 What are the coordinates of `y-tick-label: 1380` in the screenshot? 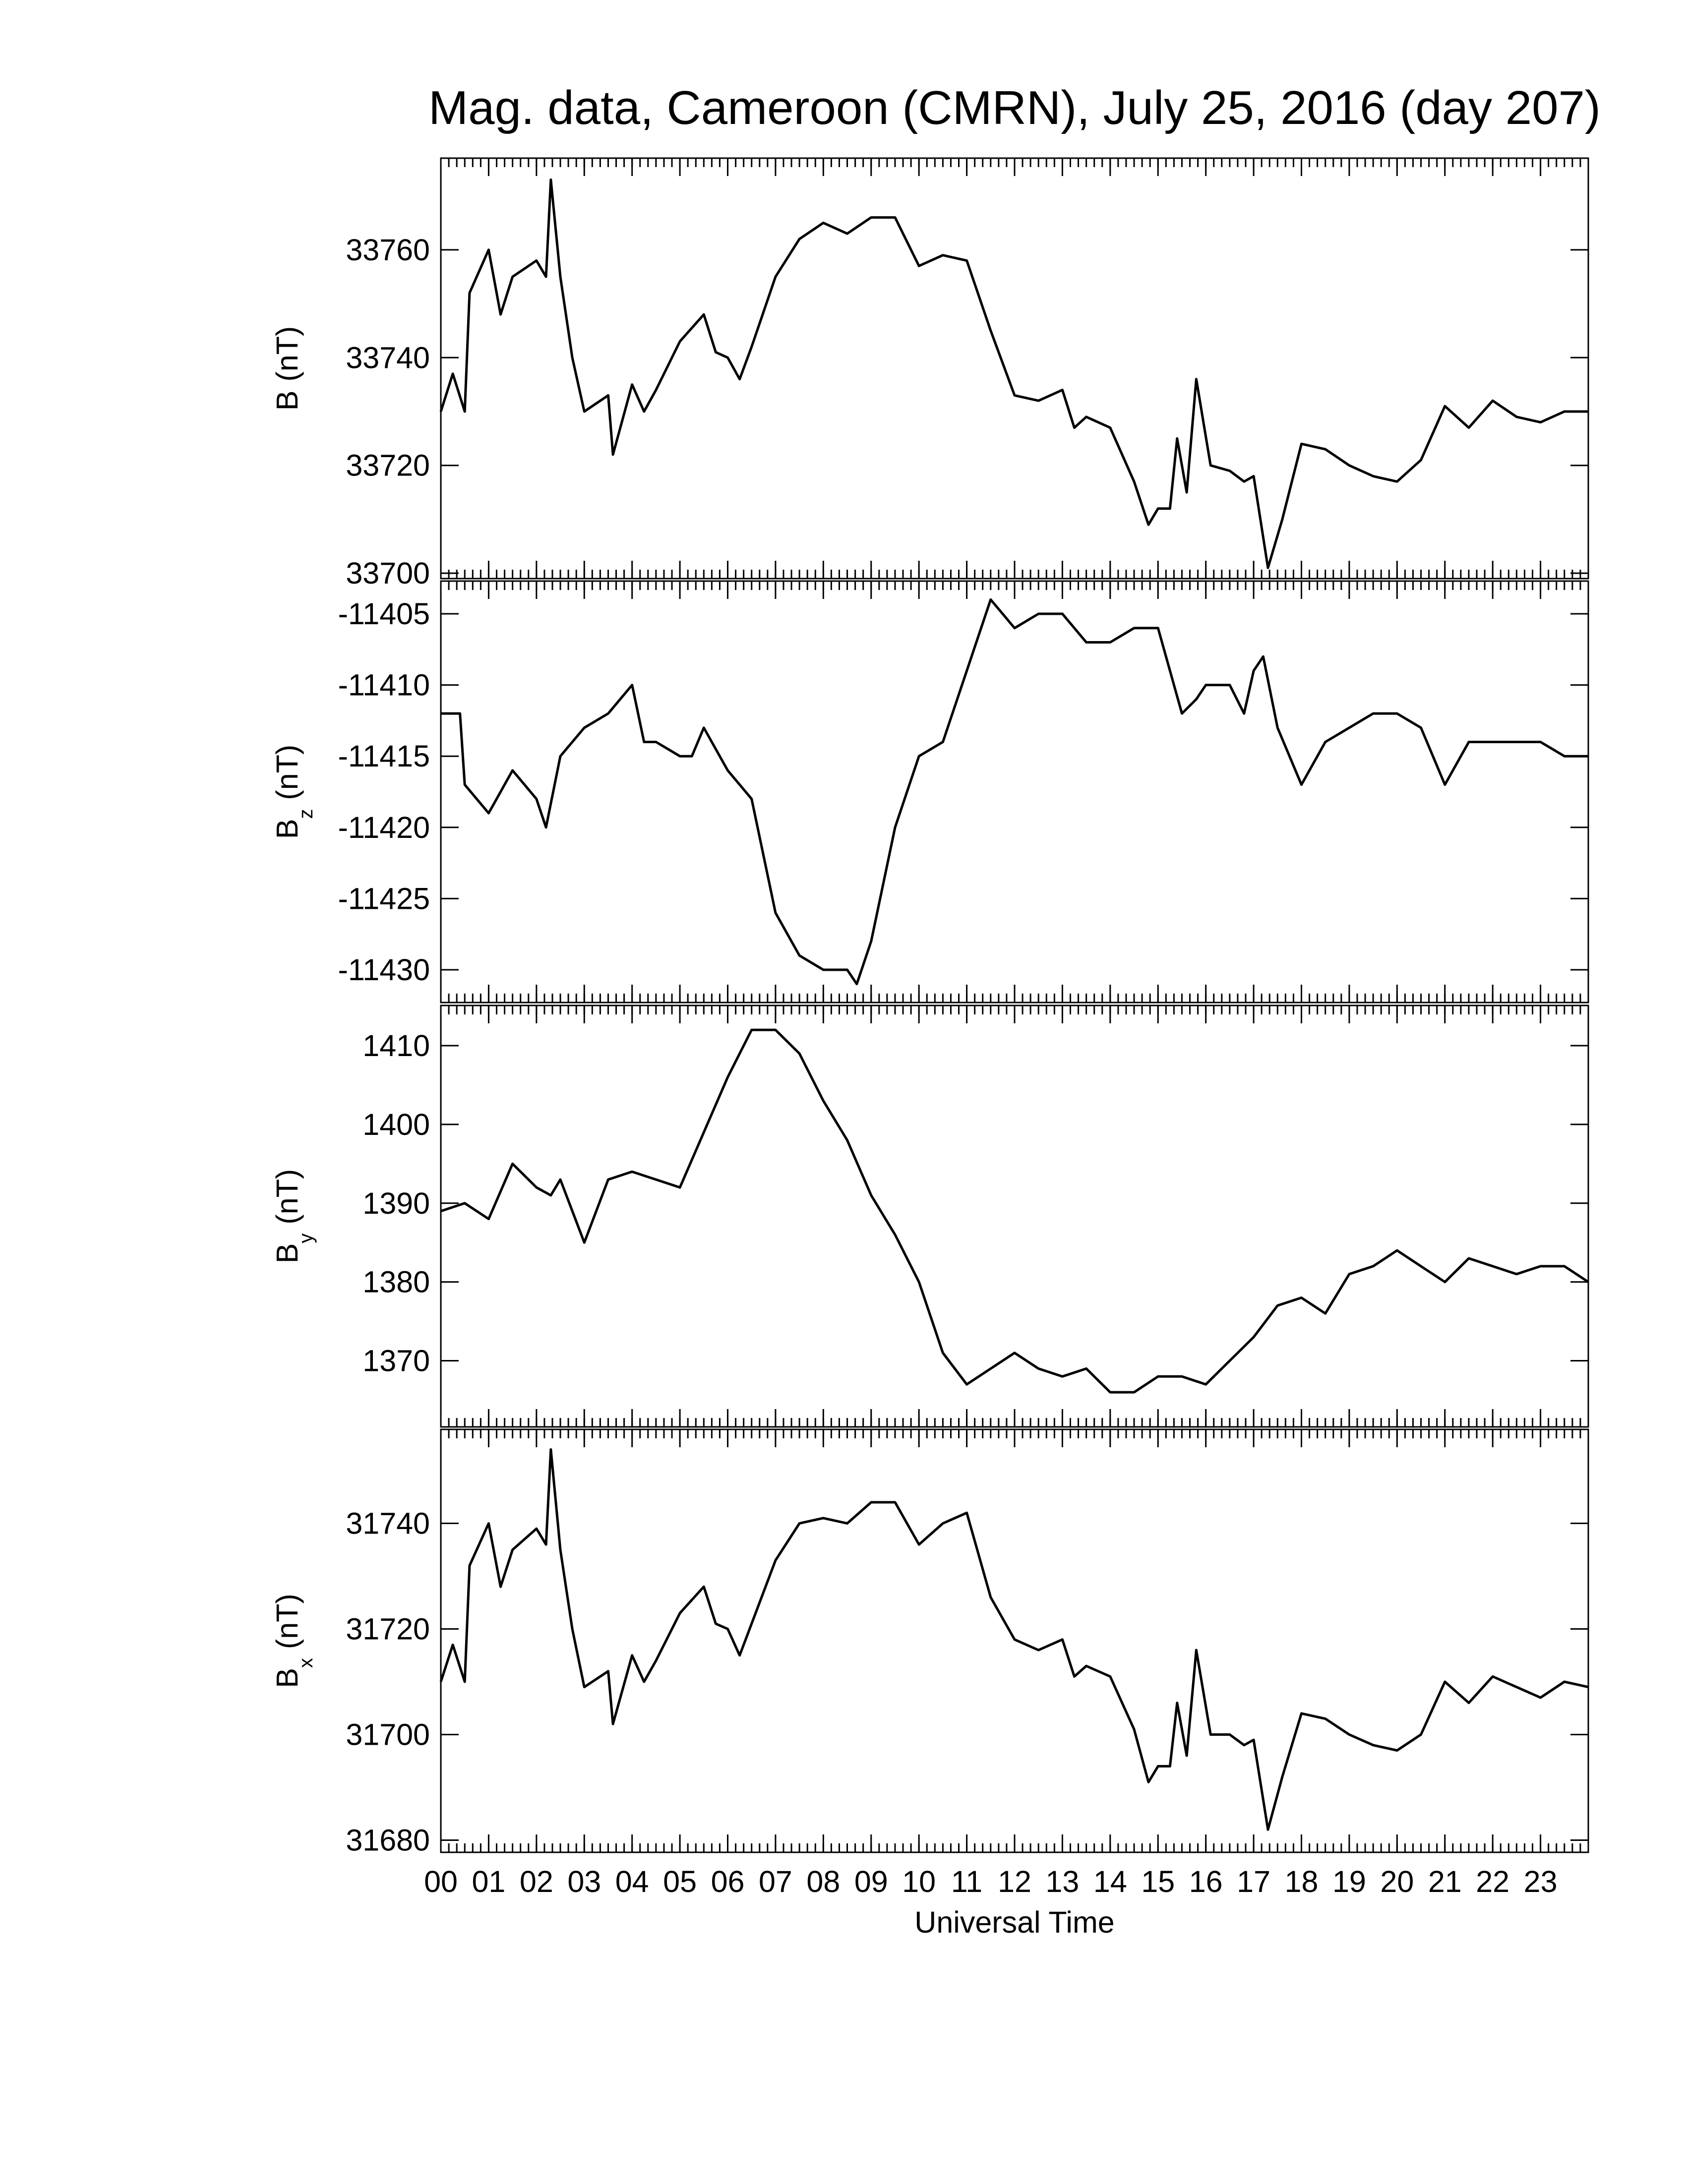 It's located at (396, 1282).